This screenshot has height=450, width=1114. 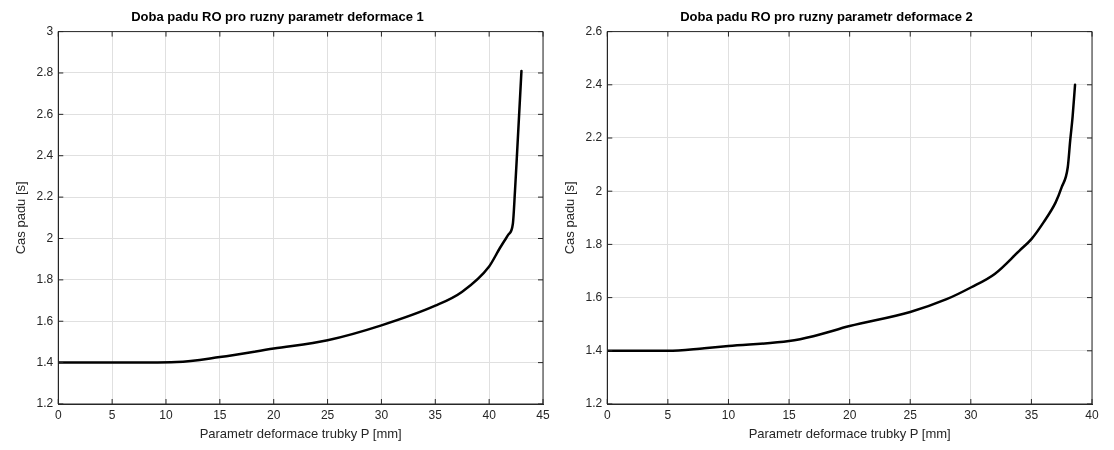 What do you see at coordinates (277, 17) in the screenshot?
I see `chart-title: Doba padu RO pro ruzny parametr deformace 1` at bounding box center [277, 17].